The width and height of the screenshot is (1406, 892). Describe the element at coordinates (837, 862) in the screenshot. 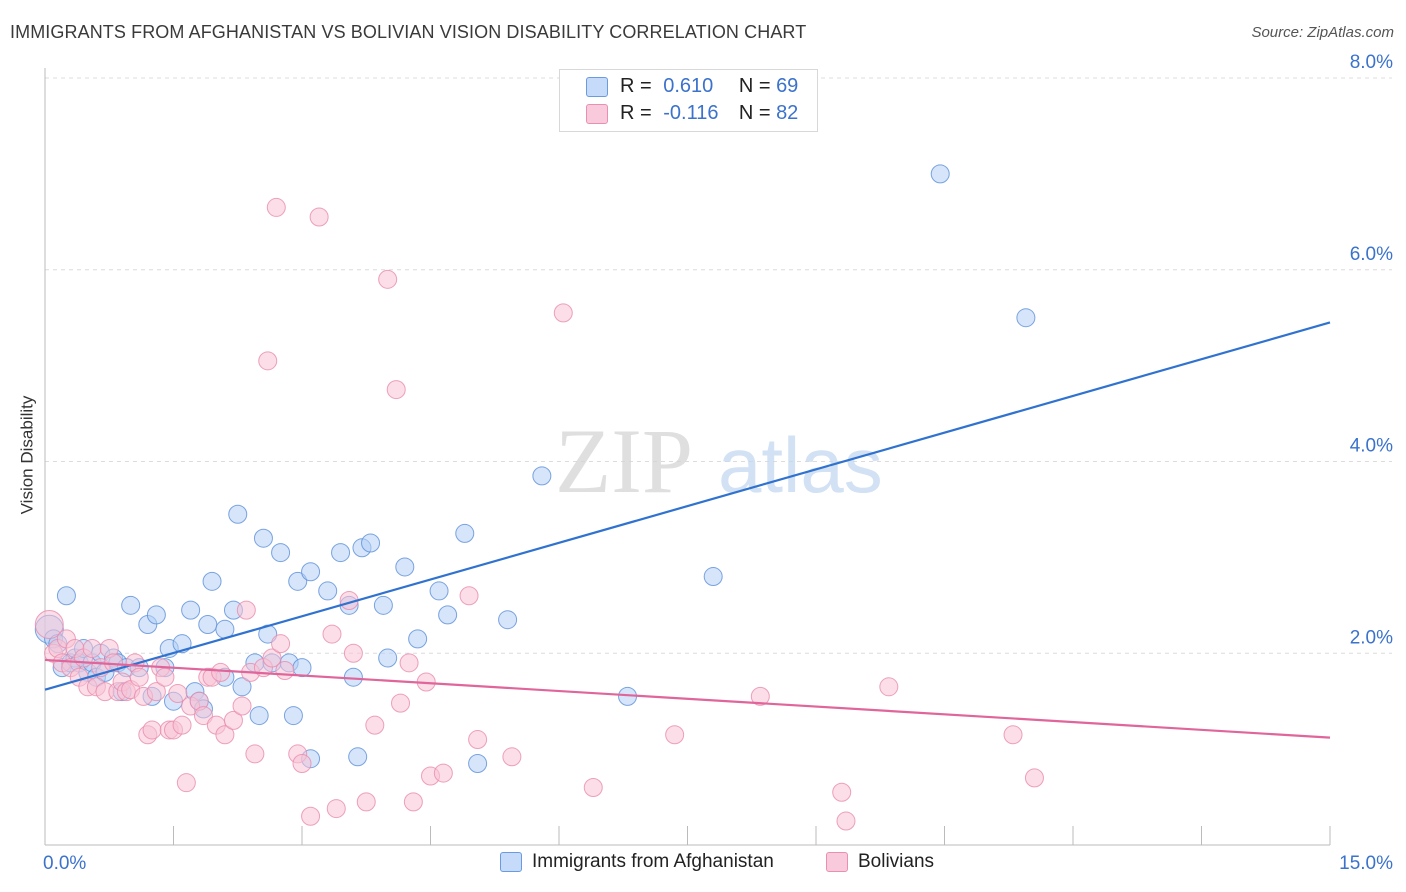

I see `bottom-legend-swatch-bolivians` at that location.